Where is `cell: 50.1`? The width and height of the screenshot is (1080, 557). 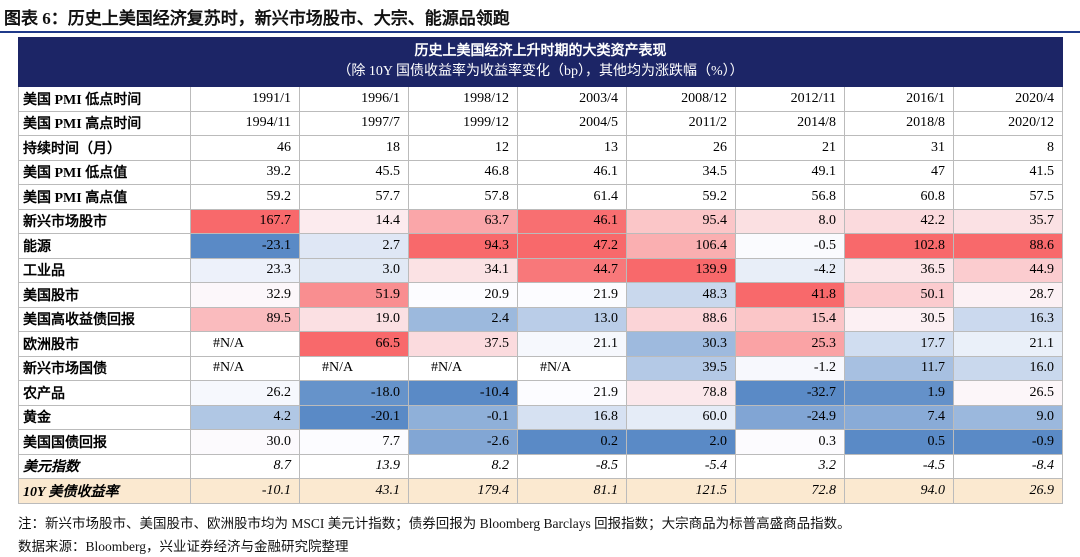
cell: 50.1 is located at coordinates (899, 295).